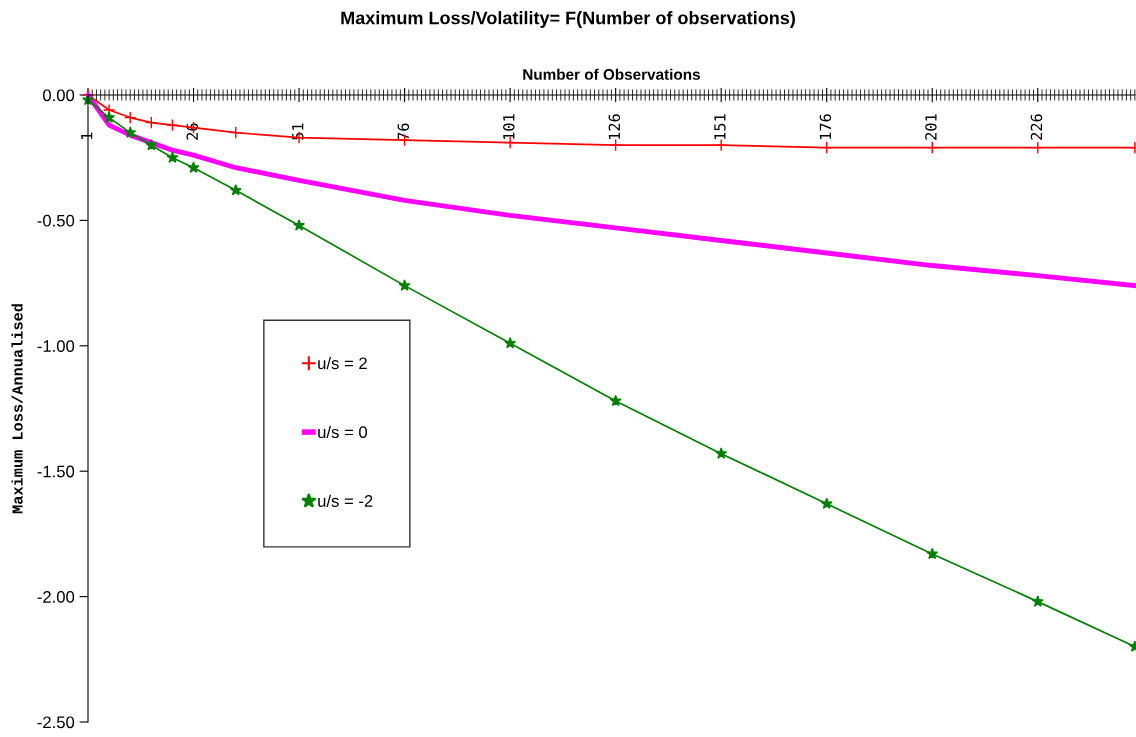 The height and width of the screenshot is (737, 1136). I want to click on x-tick-label: 201, so click(931, 127).